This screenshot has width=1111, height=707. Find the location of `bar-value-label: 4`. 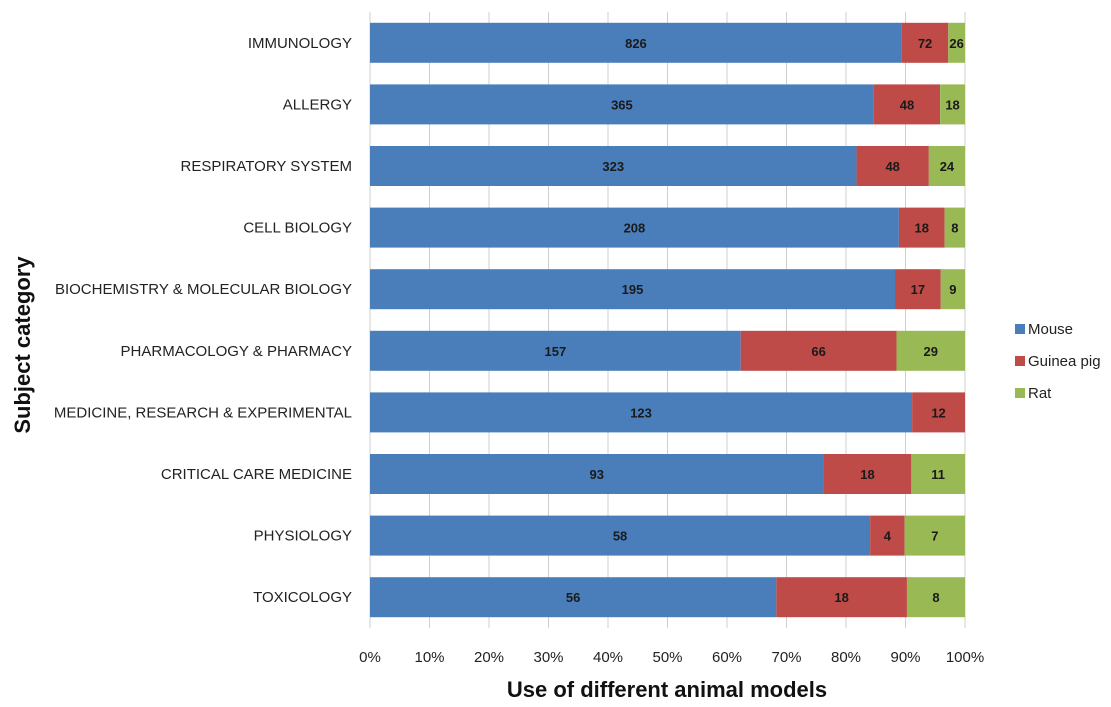

bar-value-label: 4 is located at coordinates (888, 536).